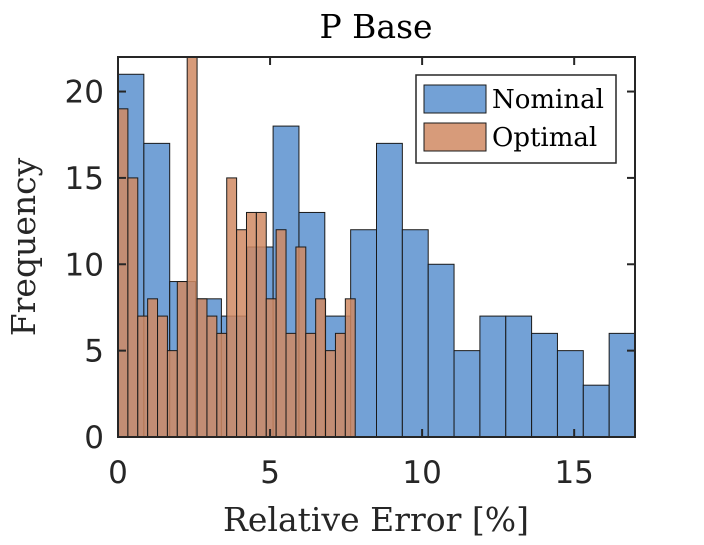 The height and width of the screenshot is (545, 704). What do you see at coordinates (421, 473) in the screenshot?
I see `x-tick-label: 10` at bounding box center [421, 473].